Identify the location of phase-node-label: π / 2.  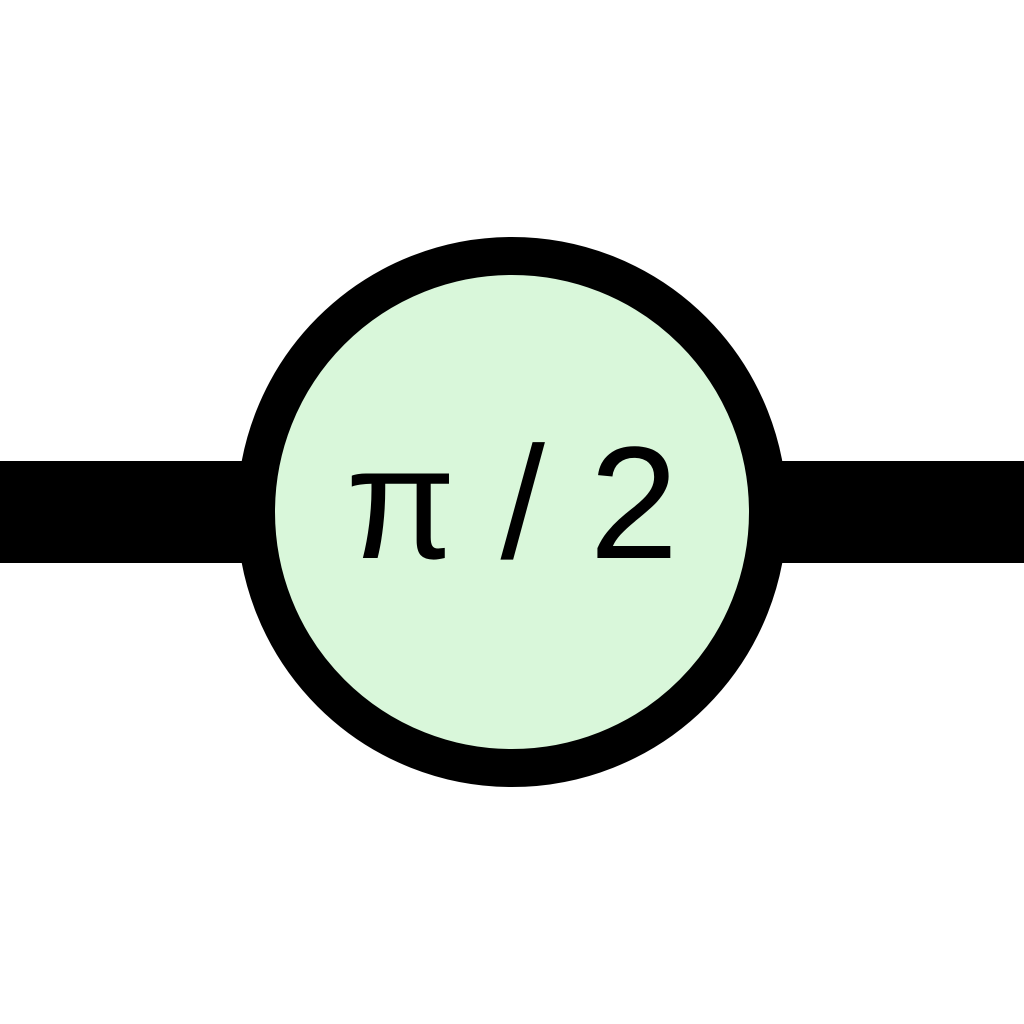
(512, 502).